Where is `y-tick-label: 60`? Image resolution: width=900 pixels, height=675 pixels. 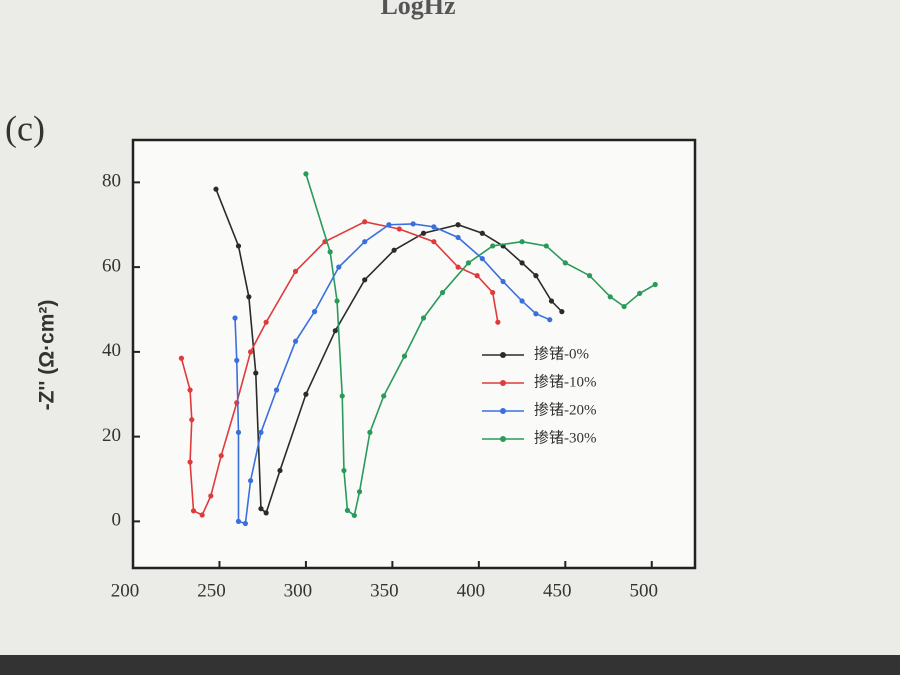 y-tick-label: 60 is located at coordinates (111, 265).